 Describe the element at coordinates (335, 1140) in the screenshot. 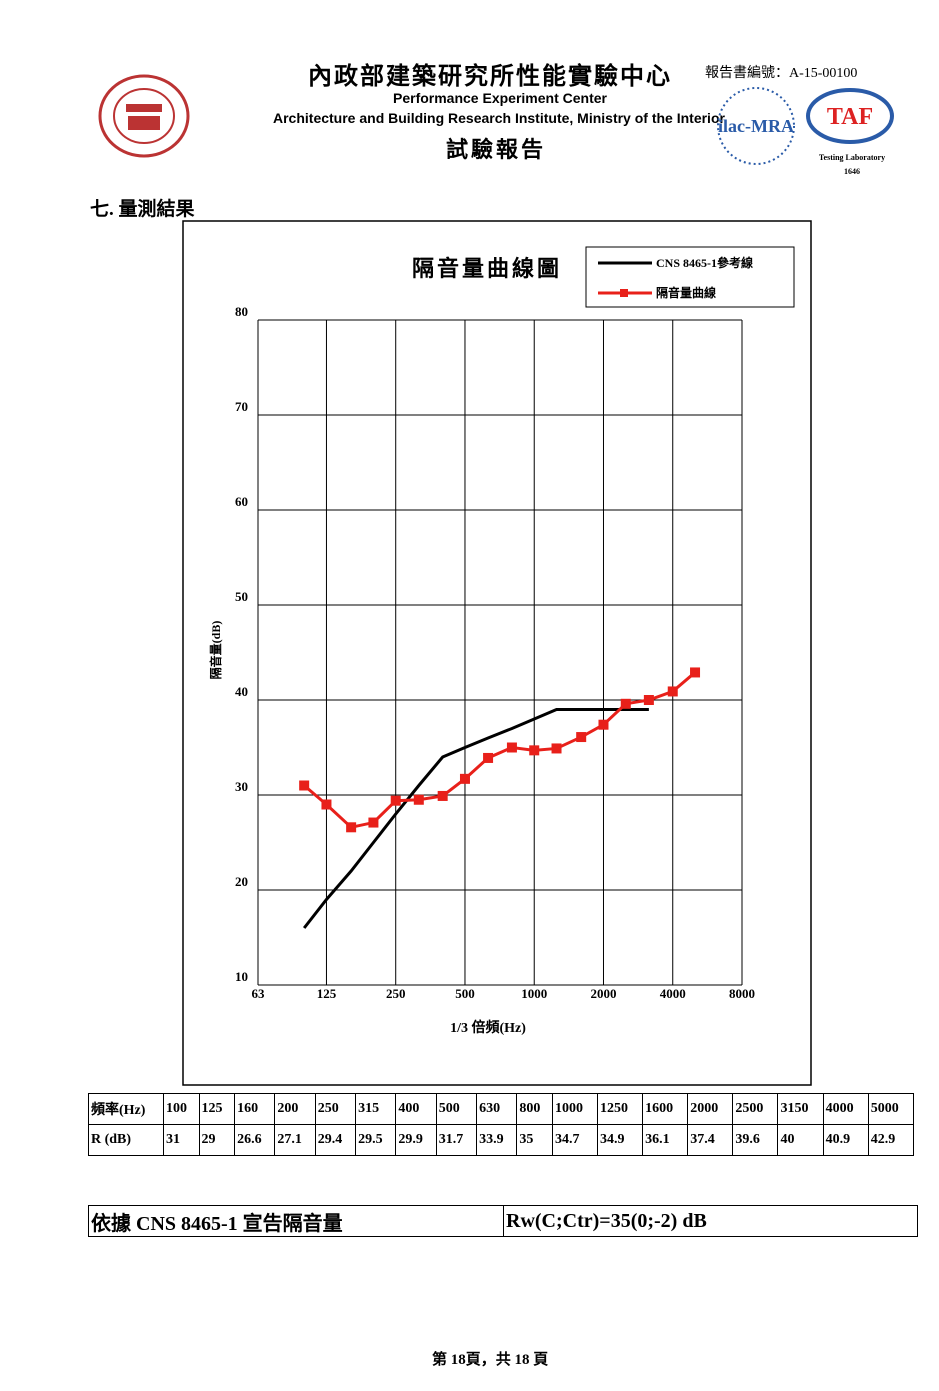

I see `table-cell: 29.4` at that location.